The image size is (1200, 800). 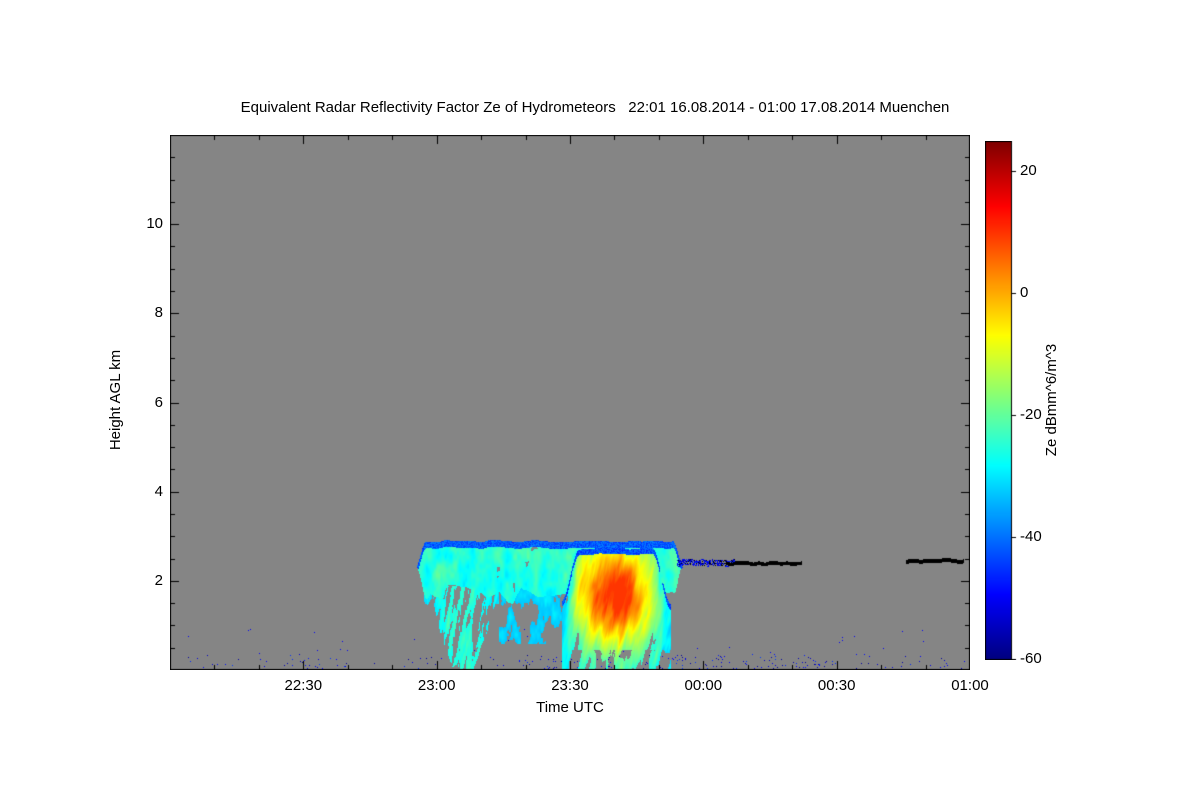 I want to click on y-tick-label: 10, so click(x=154, y=224).